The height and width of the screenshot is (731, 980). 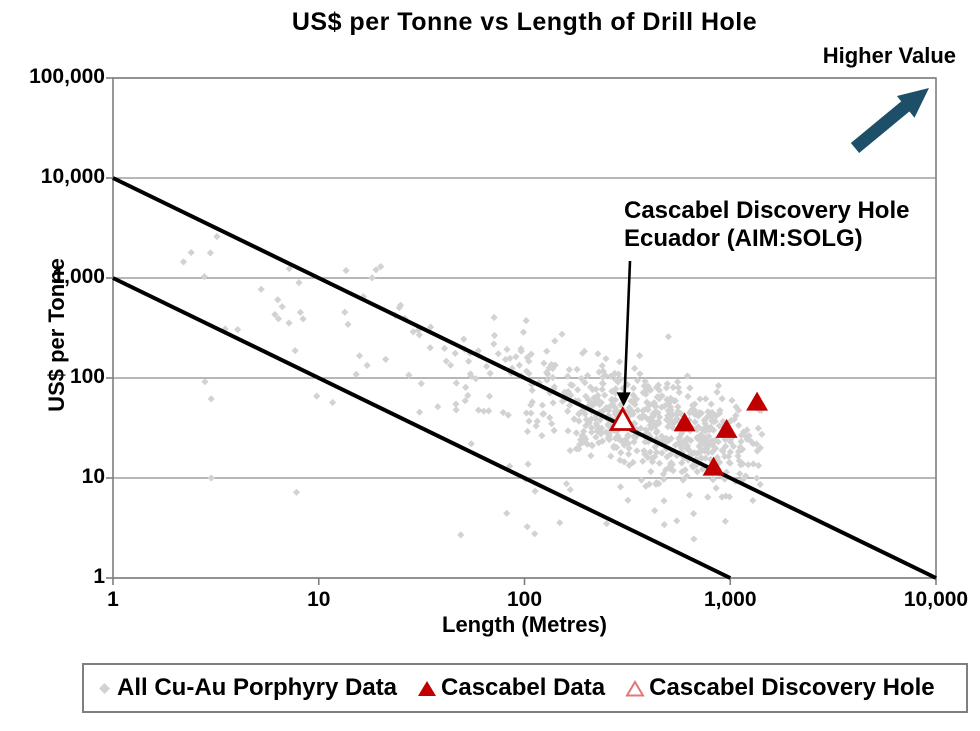 I want to click on x-tick-label: 10,000, so click(x=936, y=599).